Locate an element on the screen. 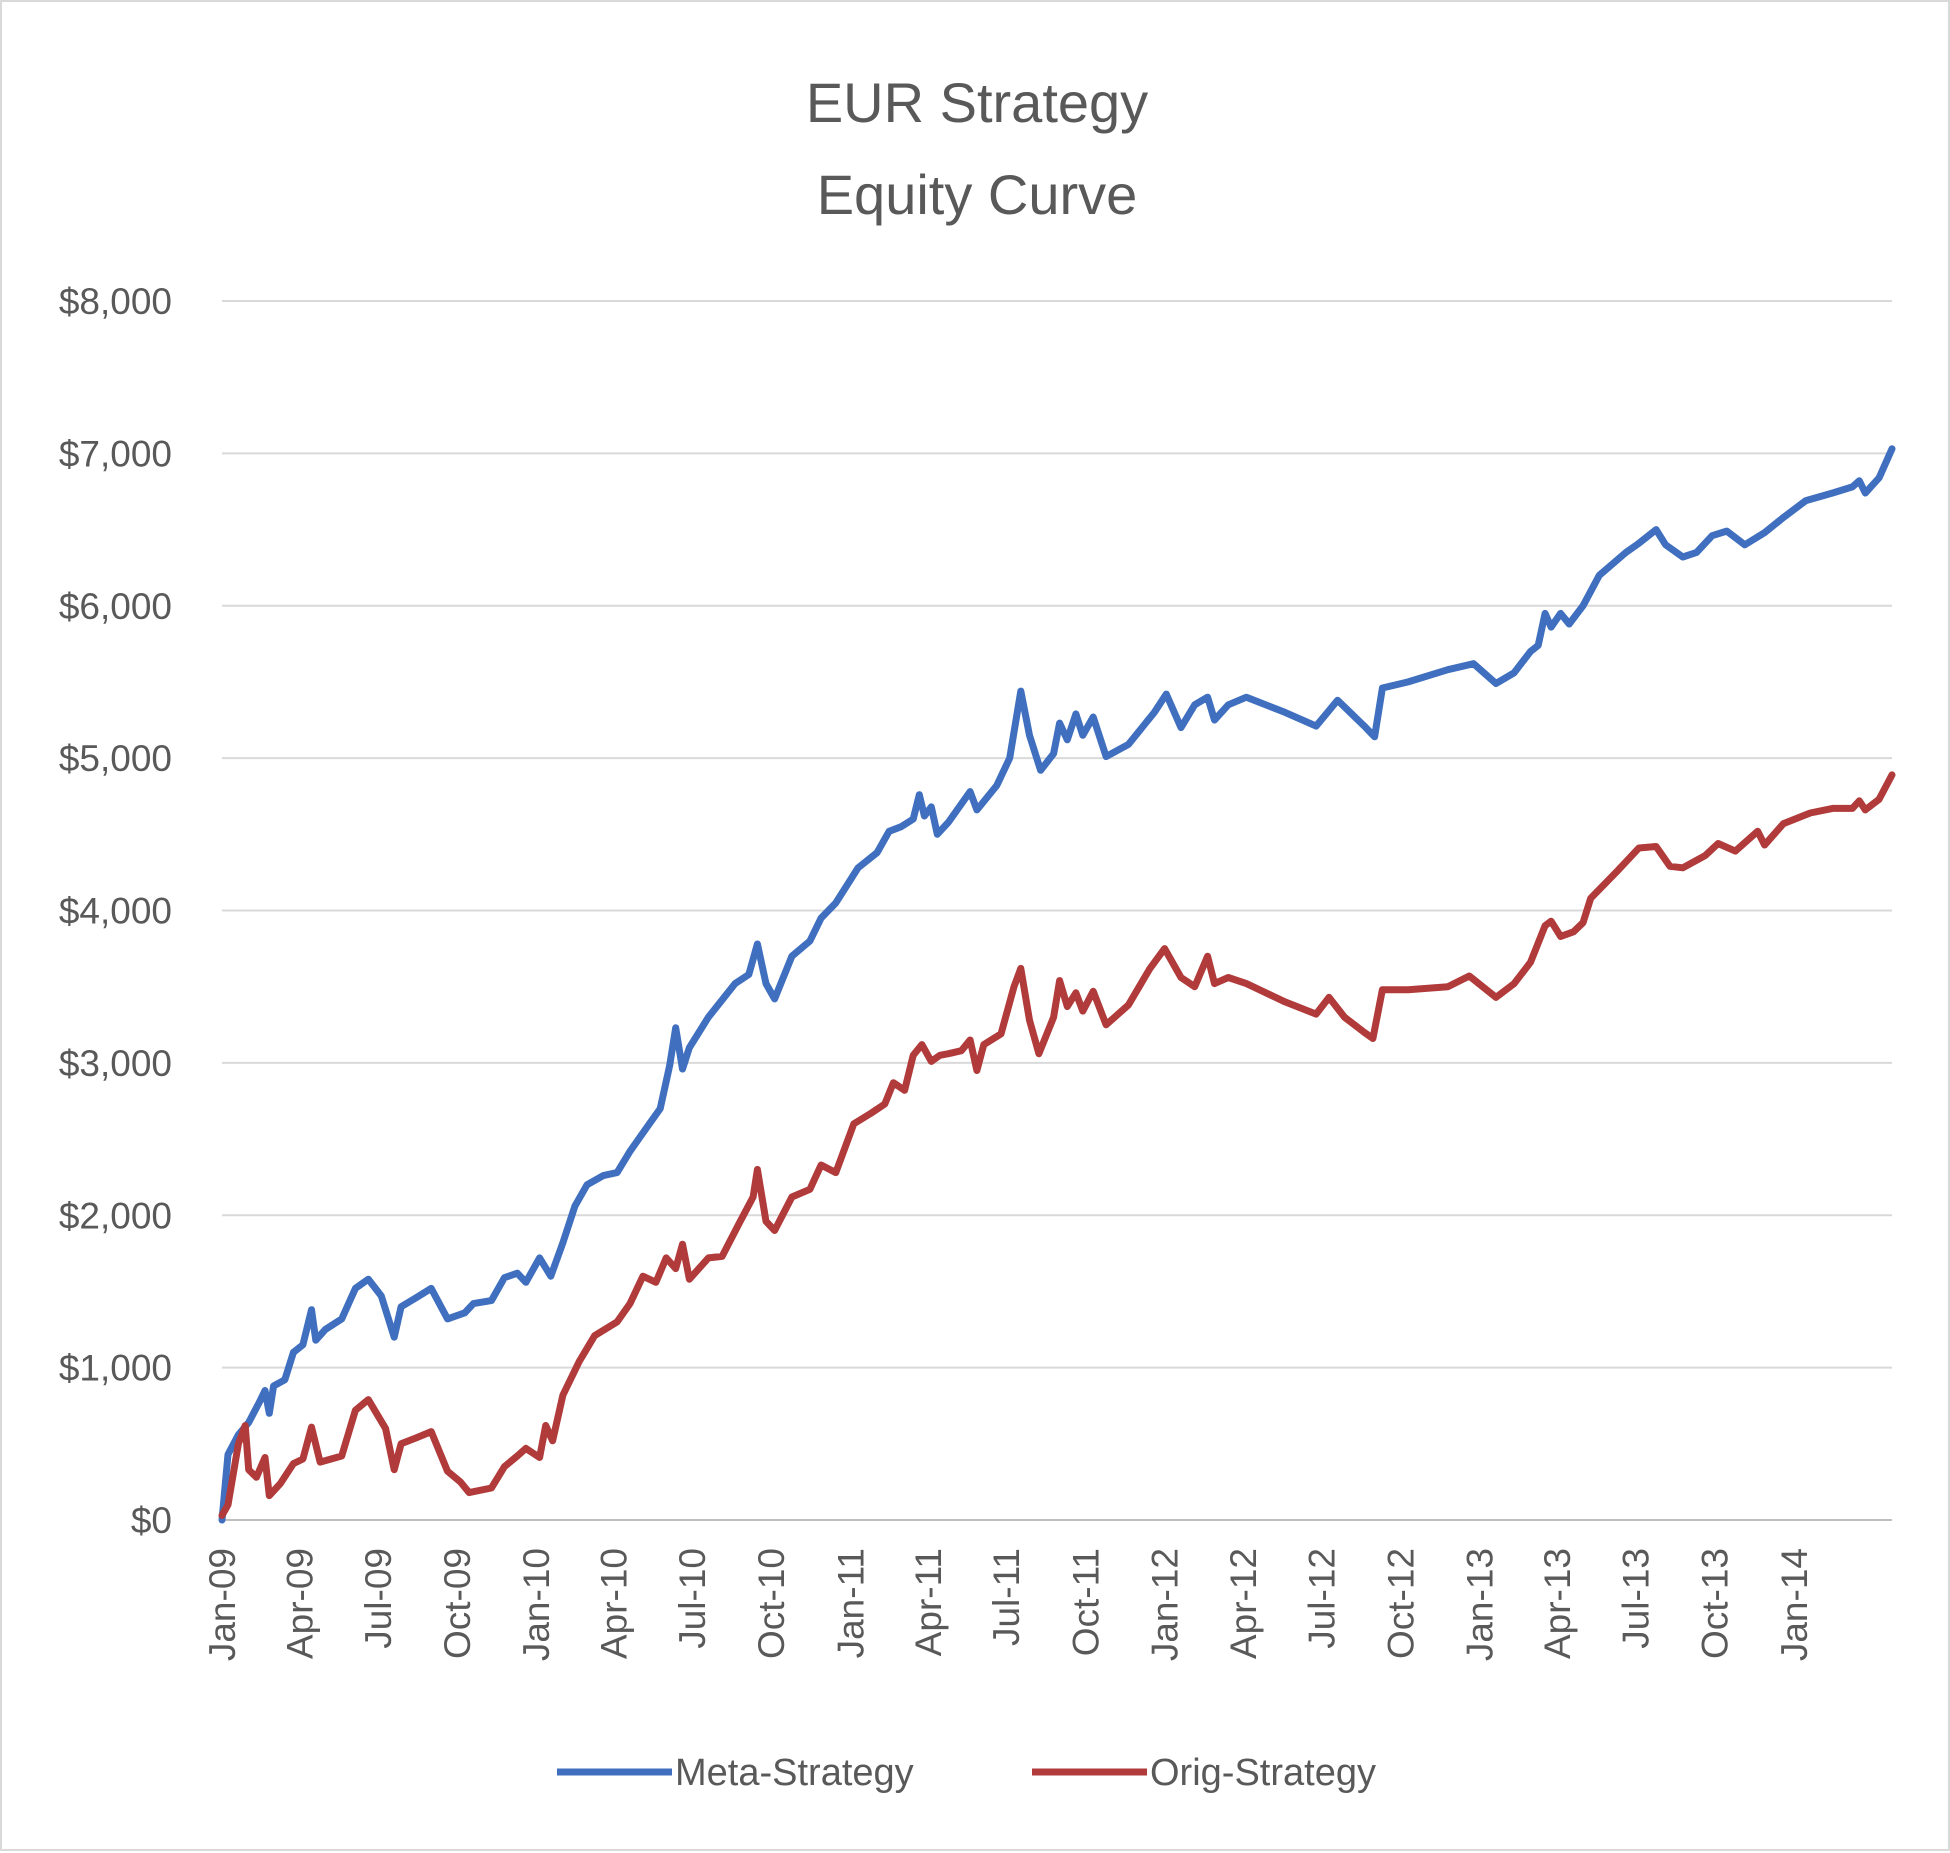  x-tick-label: Jul-10 is located at coordinates (692, 1598).